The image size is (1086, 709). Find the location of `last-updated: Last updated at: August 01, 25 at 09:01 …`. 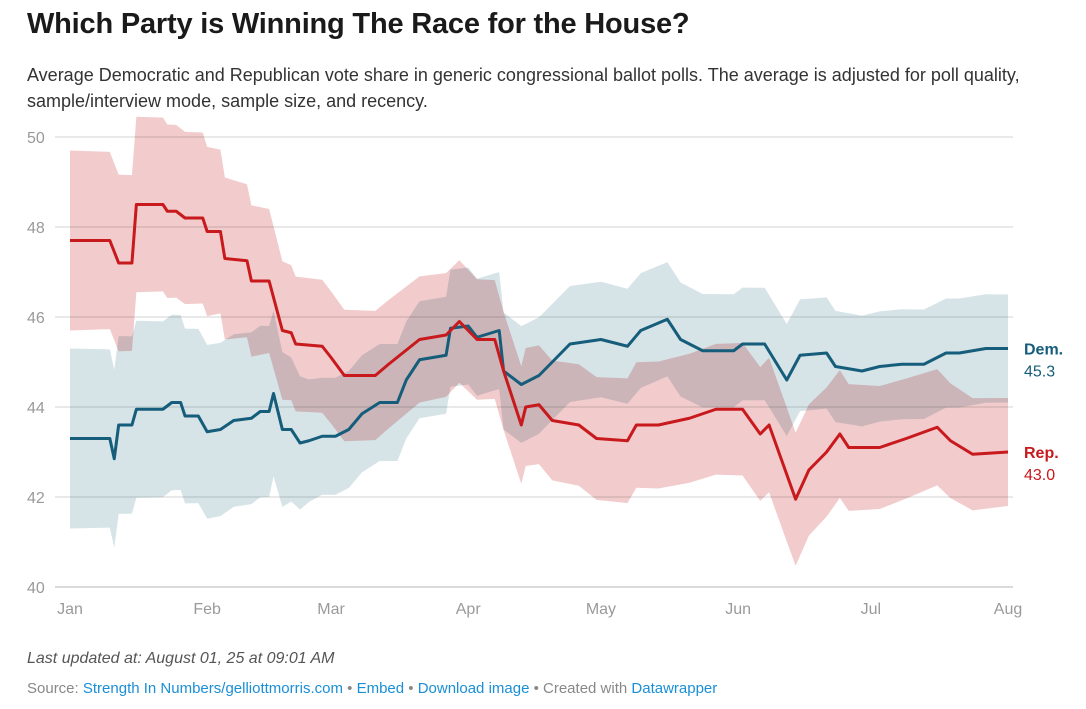

last-updated: Last updated at: August 01, 25 at 09:01 … is located at coordinates (181, 658).